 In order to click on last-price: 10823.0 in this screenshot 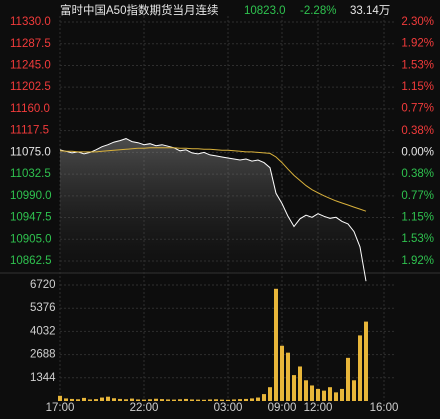, I will do `click(265, 11)`.